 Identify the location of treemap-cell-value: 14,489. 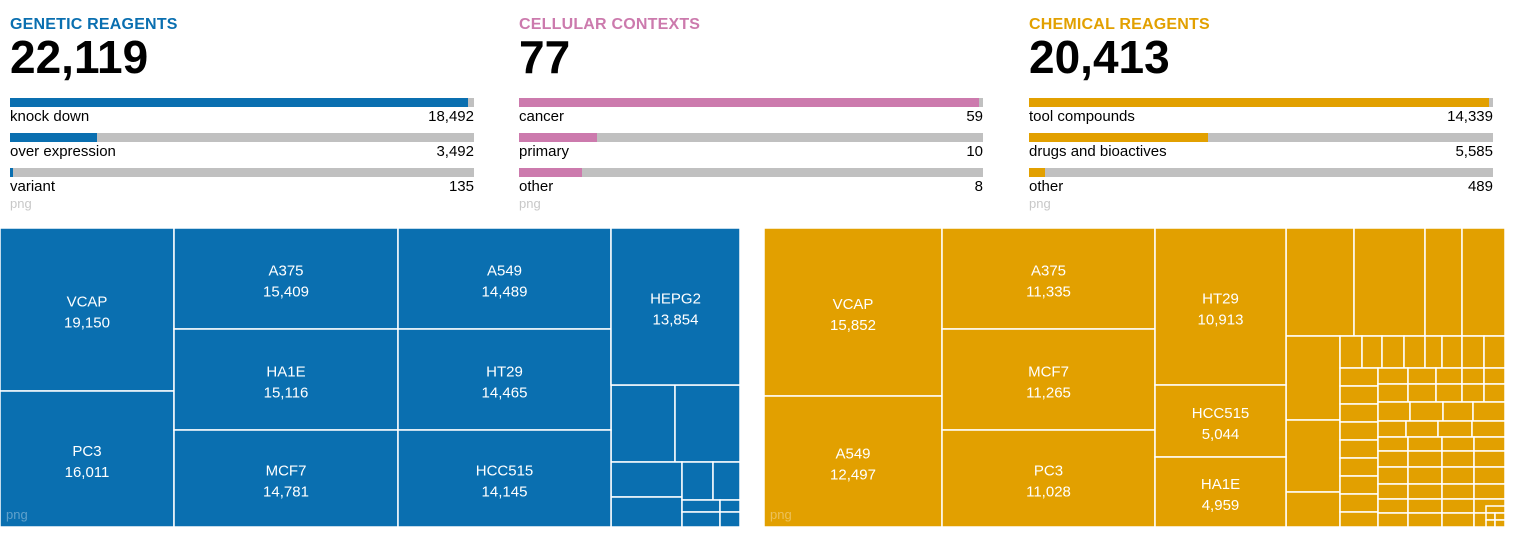
(505, 292).